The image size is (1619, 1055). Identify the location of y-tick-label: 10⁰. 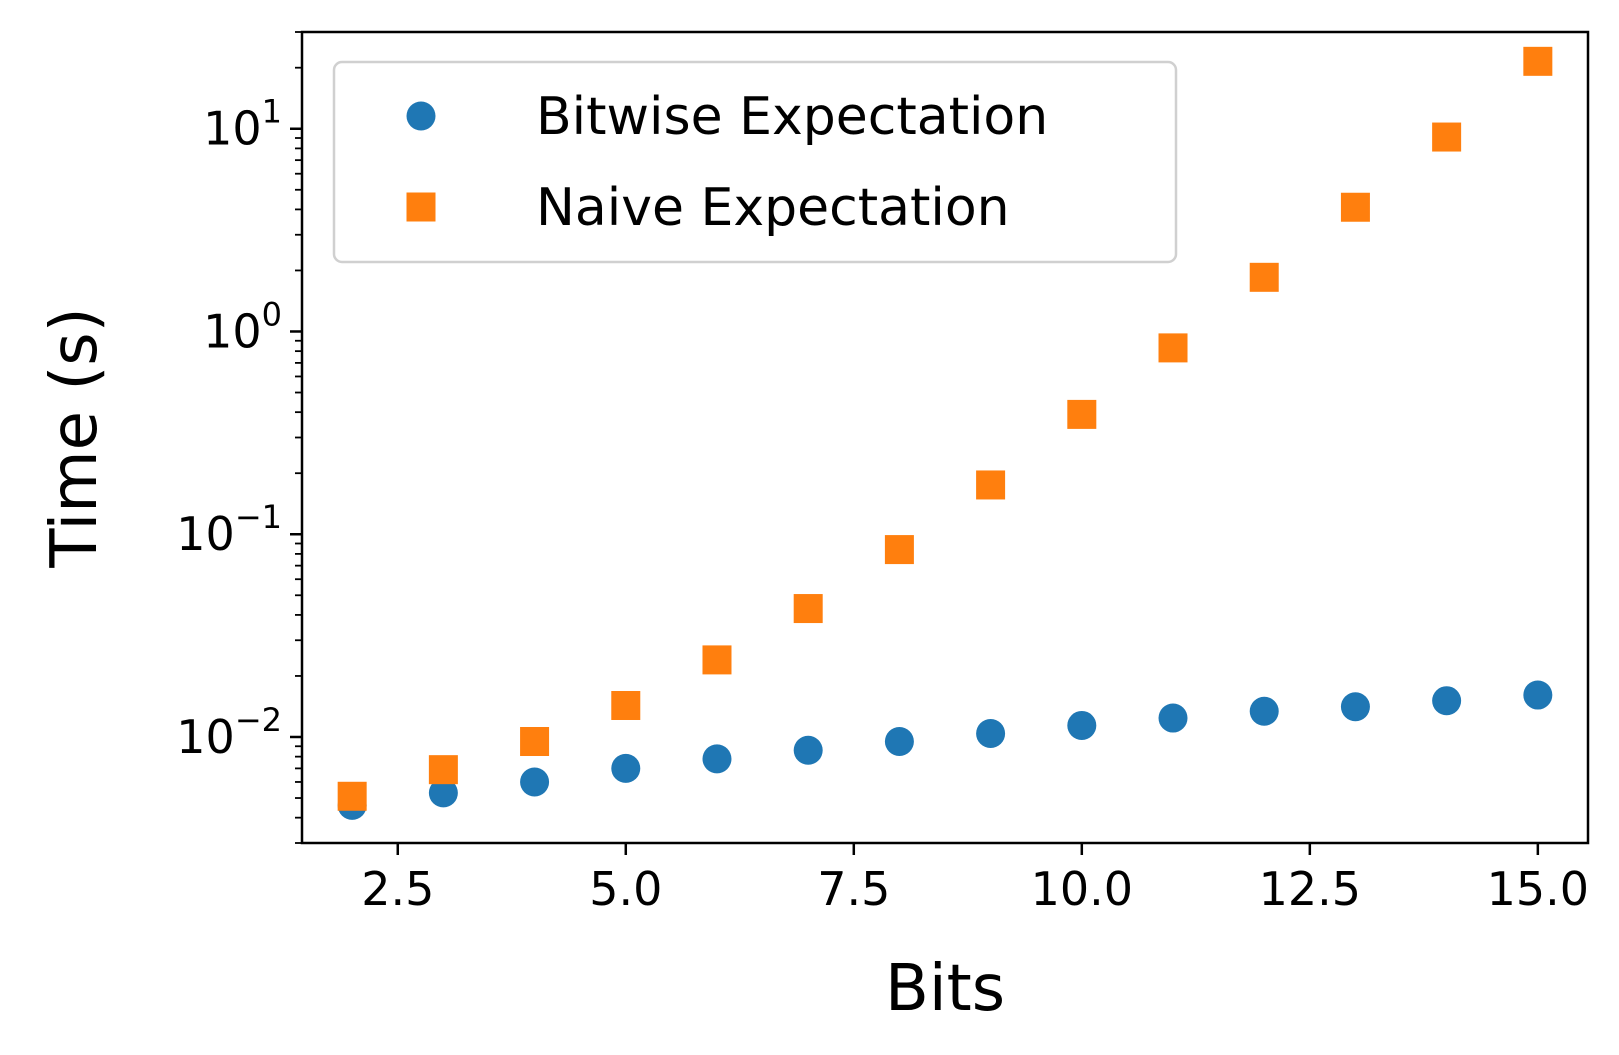
(242, 326).